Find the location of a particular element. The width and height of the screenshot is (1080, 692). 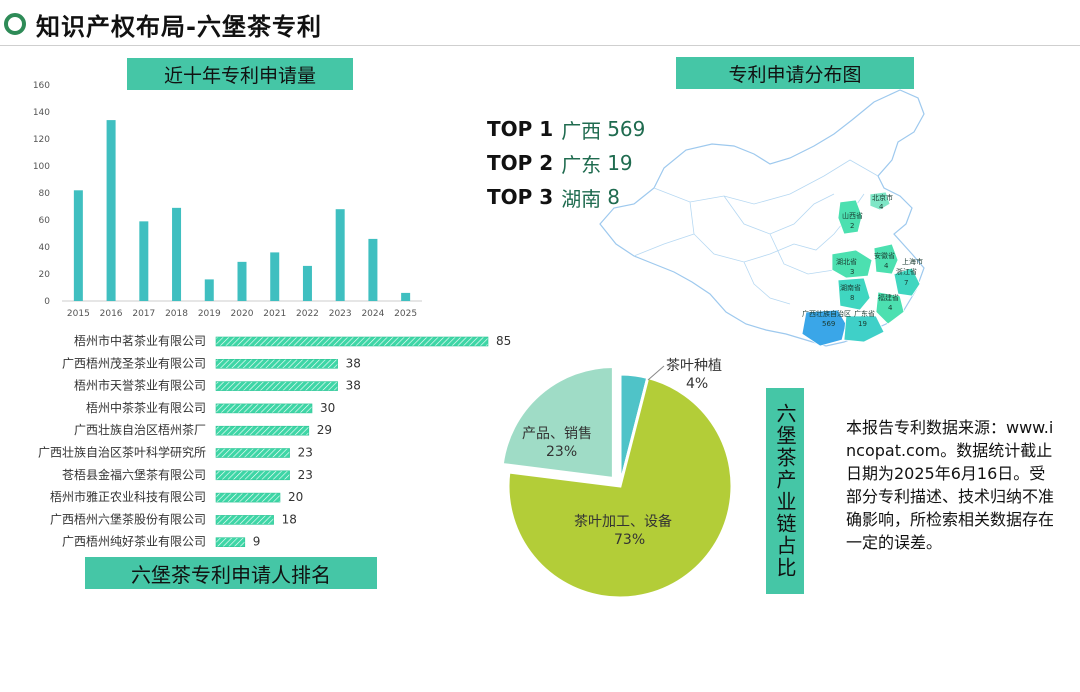

top-rank: TOP 1 is located at coordinates (520, 129).